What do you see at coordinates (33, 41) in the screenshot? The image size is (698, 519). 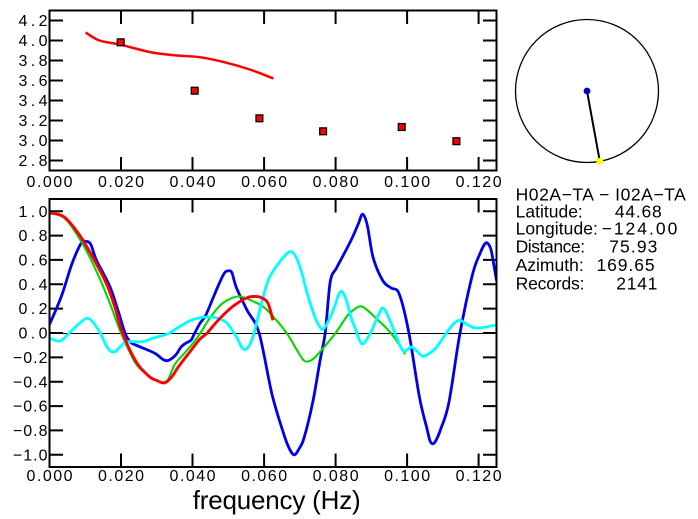 I see `svg-text: 4.0` at bounding box center [33, 41].